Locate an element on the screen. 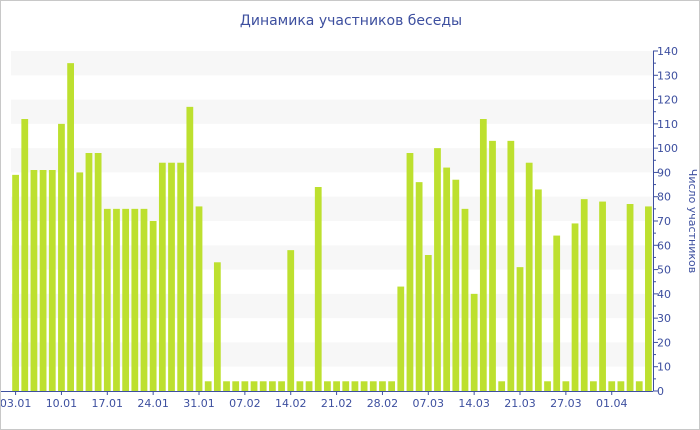 The image size is (700, 430). x-tick-label: 28.02 is located at coordinates (383, 403).